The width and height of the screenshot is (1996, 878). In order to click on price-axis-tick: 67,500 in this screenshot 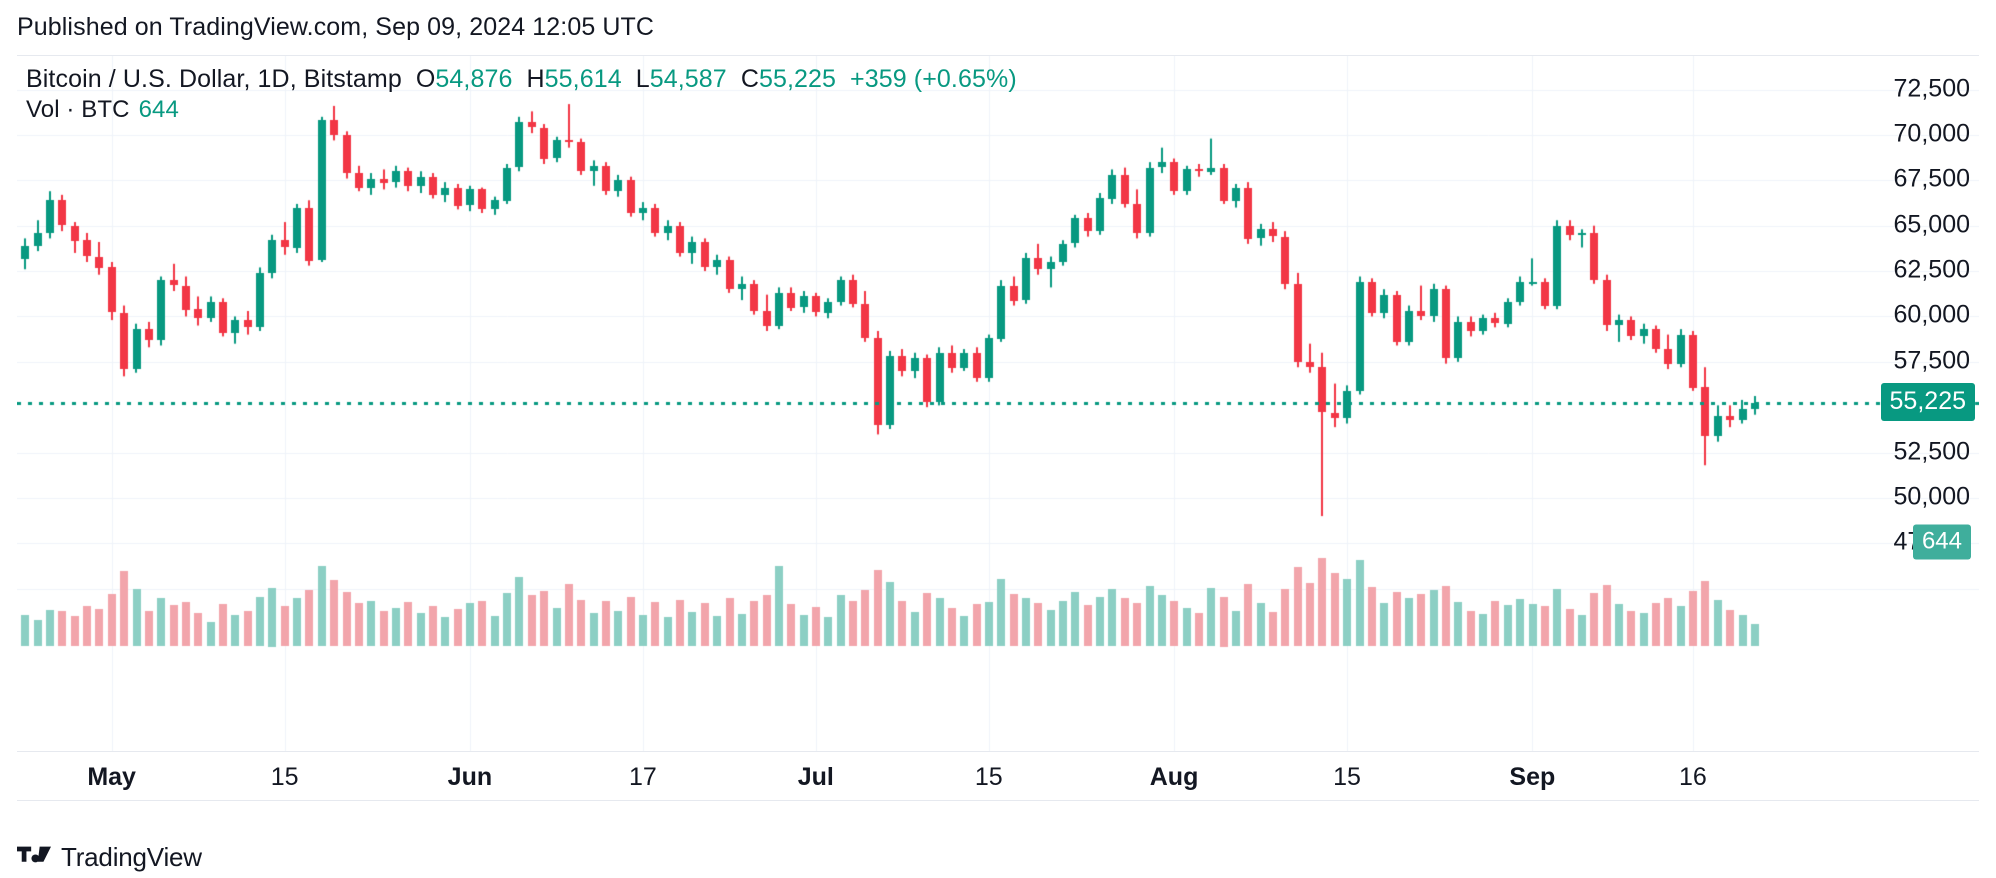, I will do `click(1931, 178)`.